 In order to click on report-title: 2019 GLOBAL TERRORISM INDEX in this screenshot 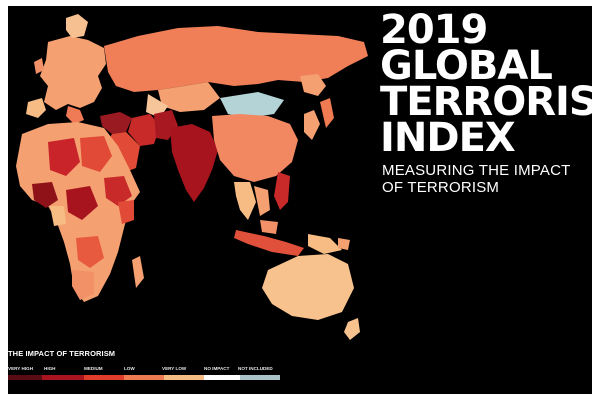, I will do `click(486, 84)`.